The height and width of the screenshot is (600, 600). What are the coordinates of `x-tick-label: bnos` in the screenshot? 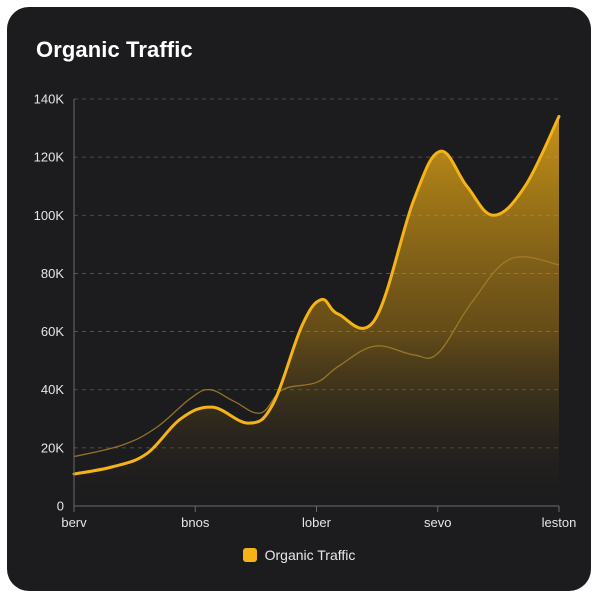 It's located at (195, 522).